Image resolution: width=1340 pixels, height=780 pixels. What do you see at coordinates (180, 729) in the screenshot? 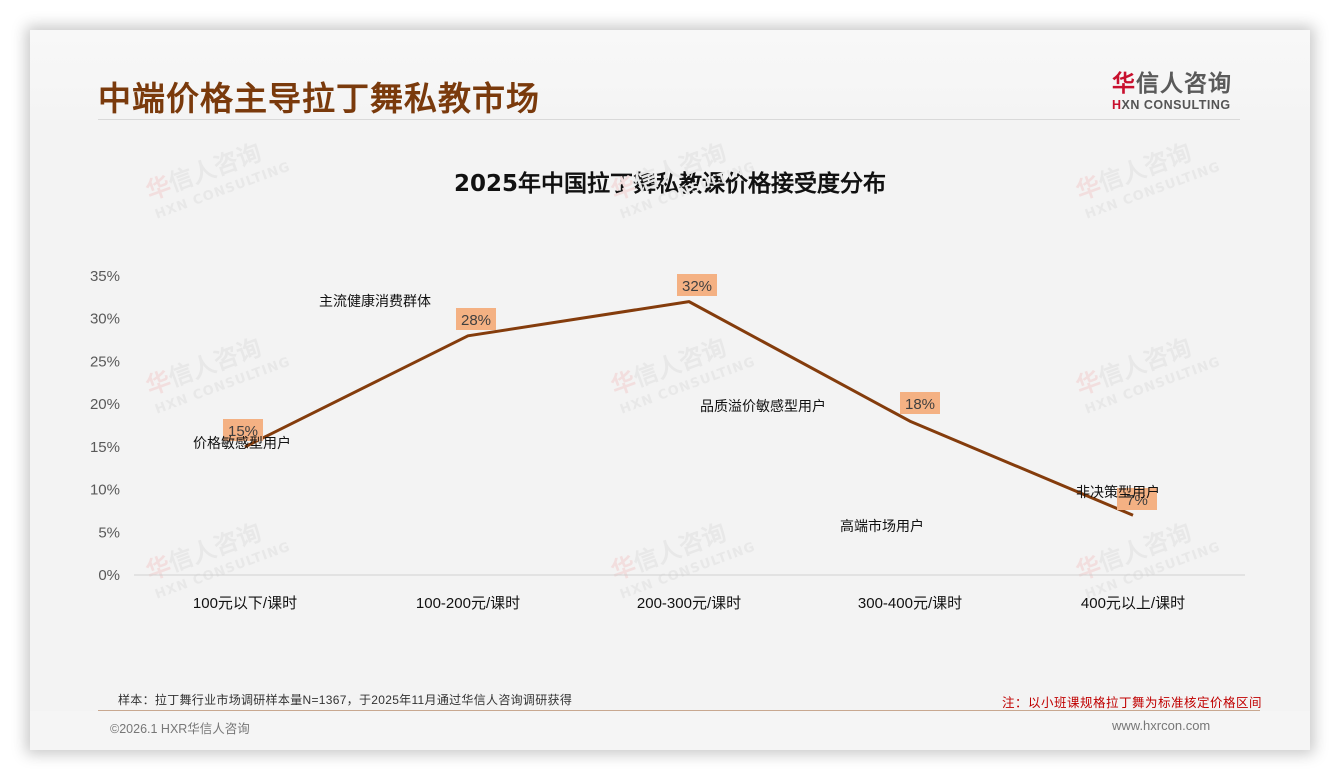
I see `copyright: ©2026.1 HXR华信人咨询` at bounding box center [180, 729].